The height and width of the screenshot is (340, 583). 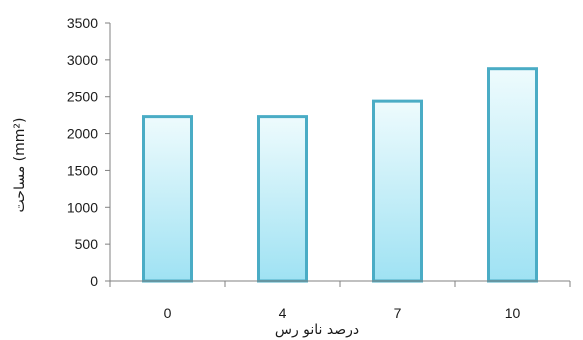 I want to click on y-tick-label: 3000, so click(x=82, y=60).